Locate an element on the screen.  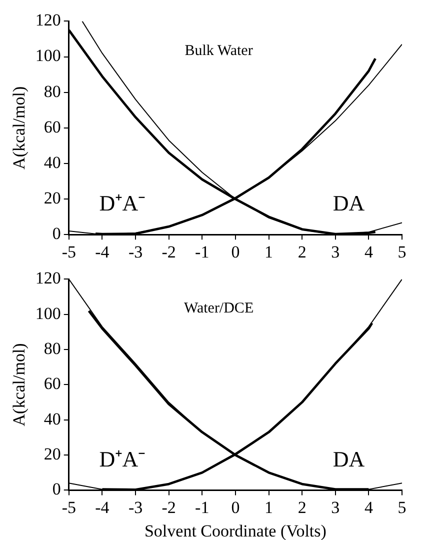
annotation: Water/DCE is located at coordinates (219, 308).